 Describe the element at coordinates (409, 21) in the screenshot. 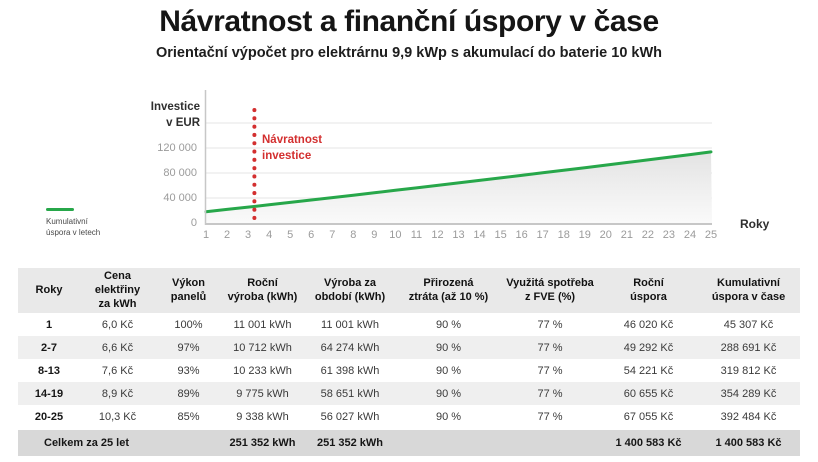

I see `page-title: Návratnost a finanční úspory v čase` at that location.